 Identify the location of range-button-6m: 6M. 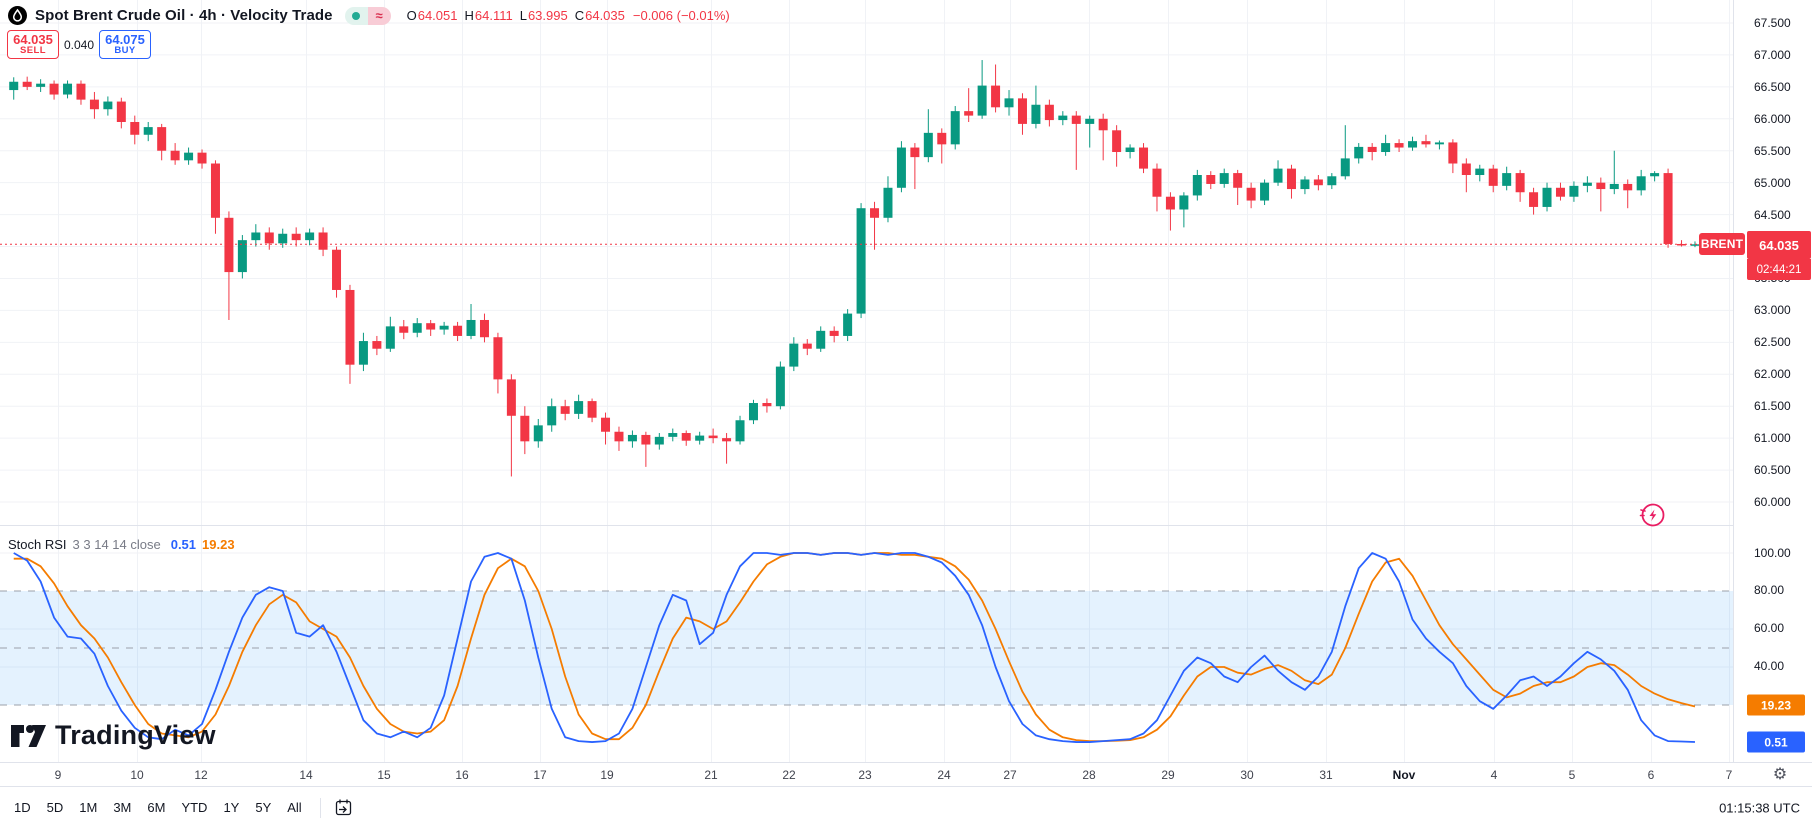
(156, 807).